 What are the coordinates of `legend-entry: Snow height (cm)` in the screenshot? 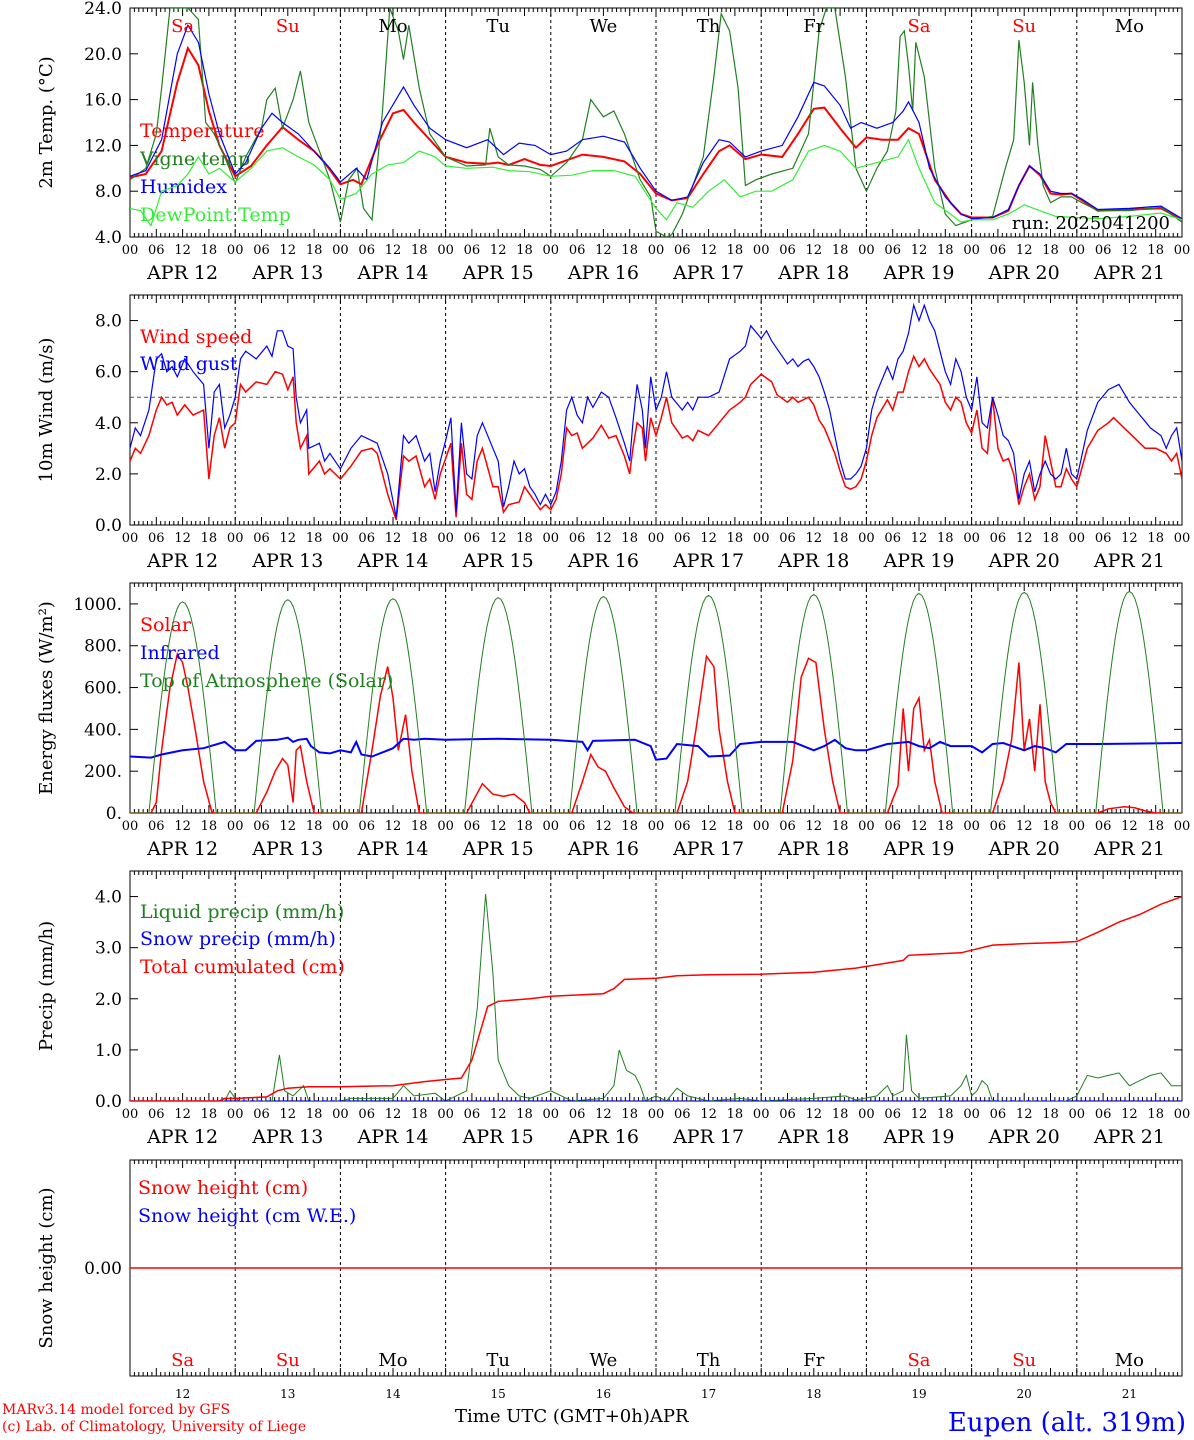 It's located at (223, 1188).